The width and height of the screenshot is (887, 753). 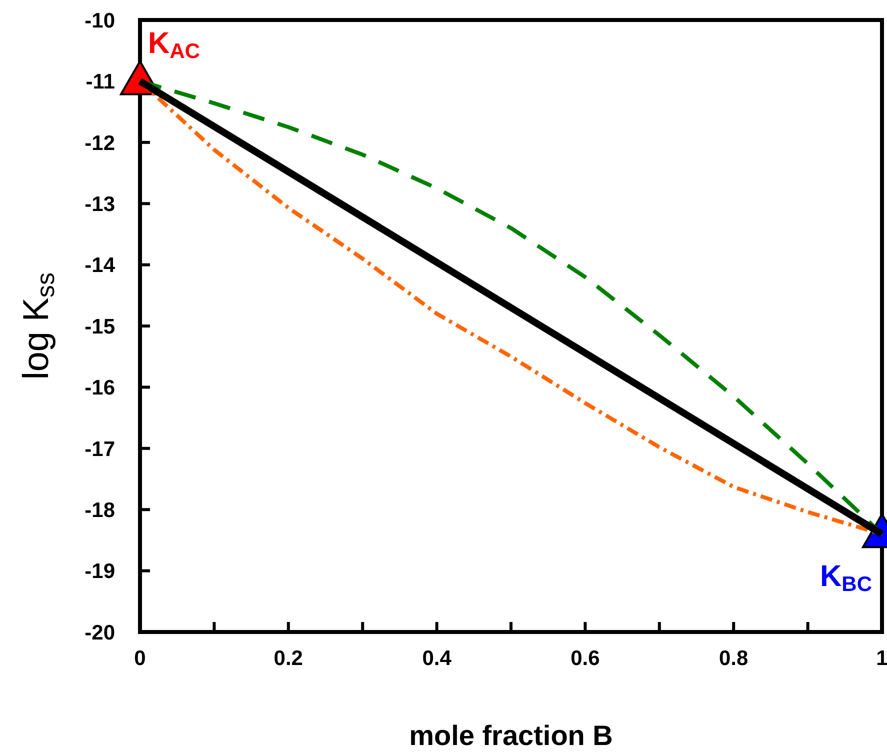 I want to click on y-tick-label: -15, so click(x=100, y=326).